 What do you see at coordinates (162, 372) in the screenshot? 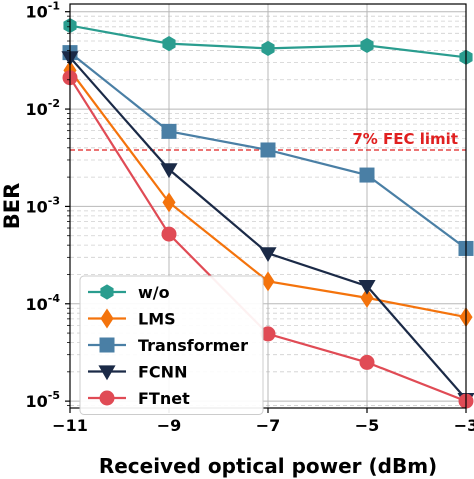
I see `legend-label: FCNN` at bounding box center [162, 372].